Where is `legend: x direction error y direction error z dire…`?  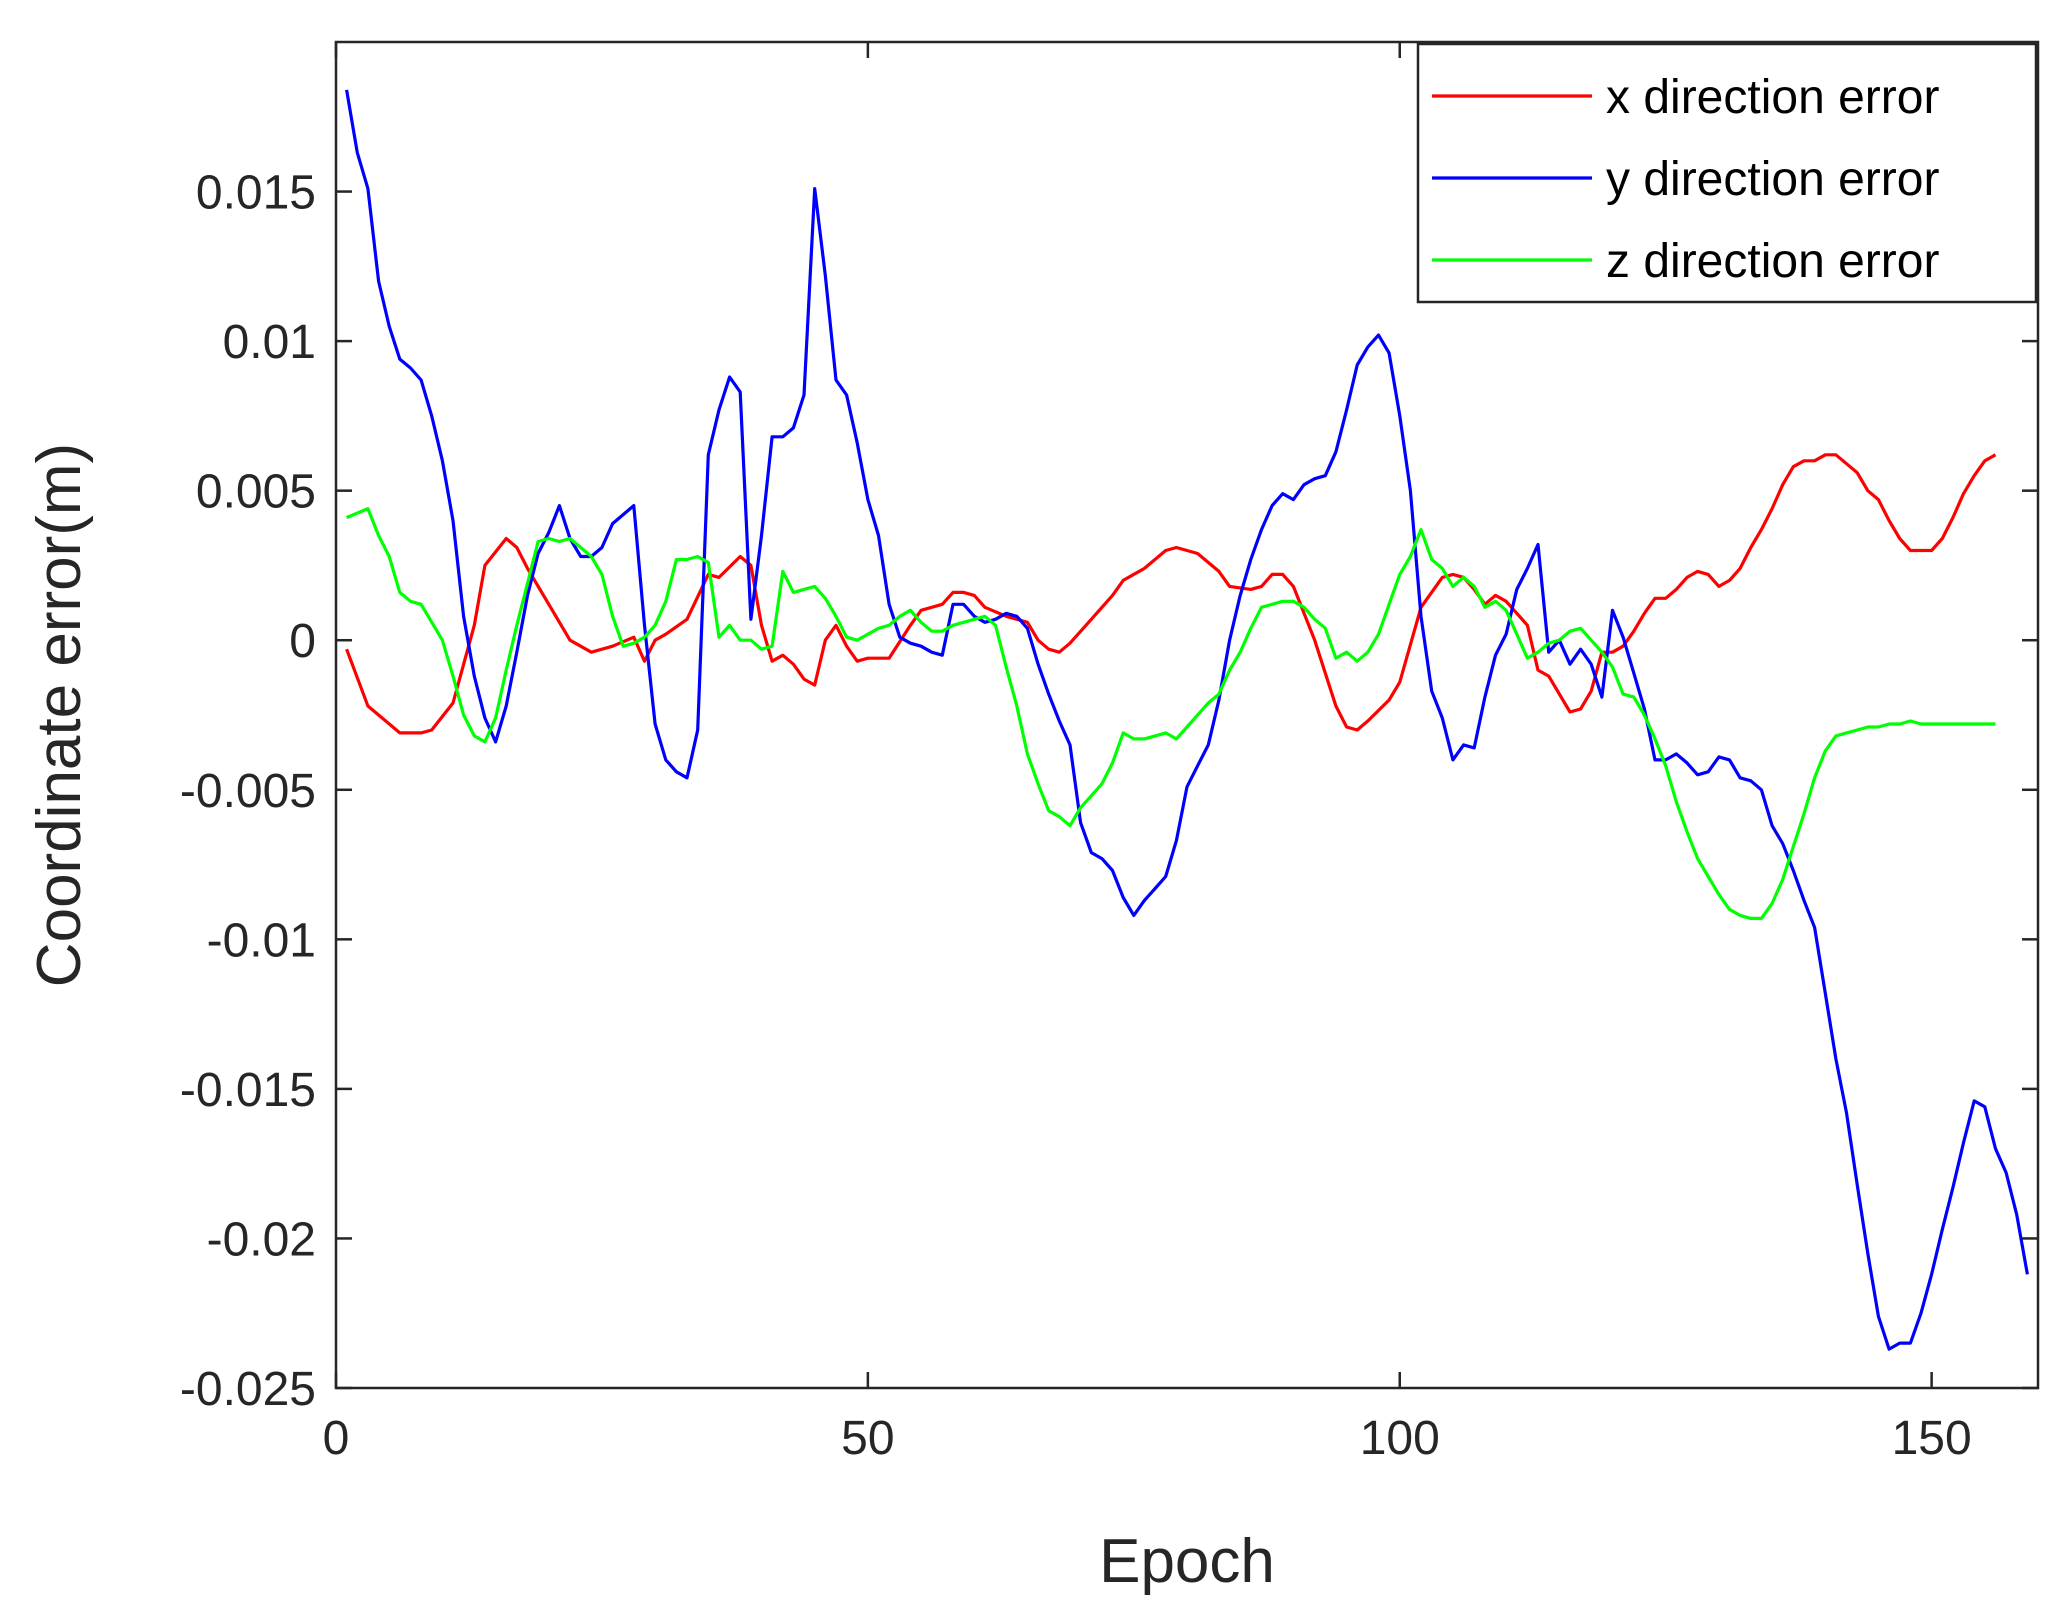 legend: x direction error y direction error z dire… is located at coordinates (1727, 173).